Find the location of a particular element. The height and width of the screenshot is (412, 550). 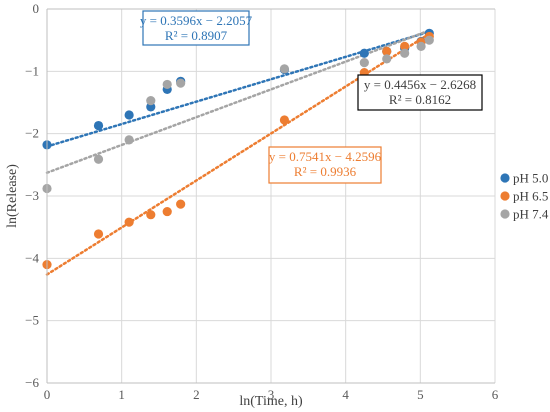

legend: pH 5.0 pH 6.5 pH 7.4 is located at coordinates (524, 196).